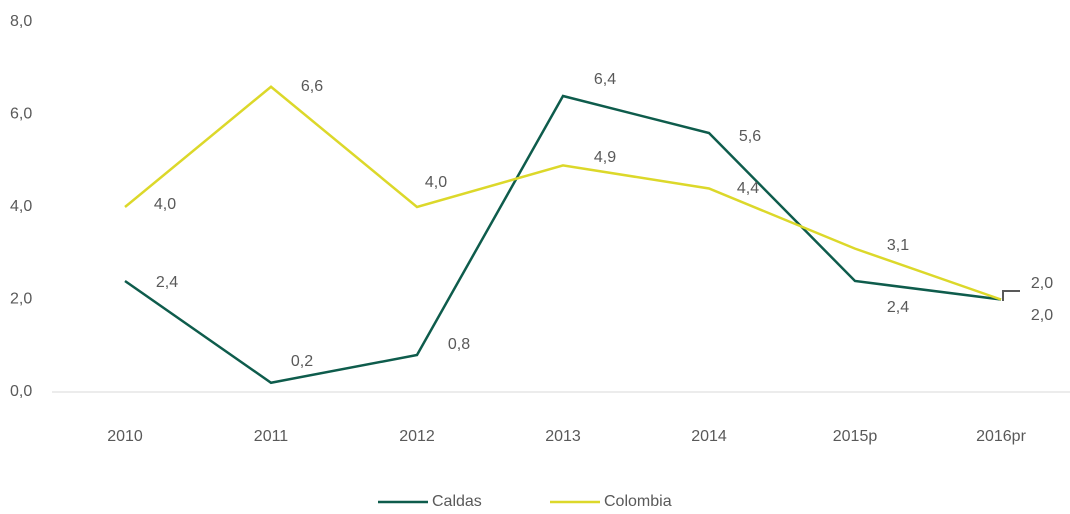 Image resolution: width=1070 pixels, height=514 pixels. I want to click on data-label: 6,6, so click(312, 86).